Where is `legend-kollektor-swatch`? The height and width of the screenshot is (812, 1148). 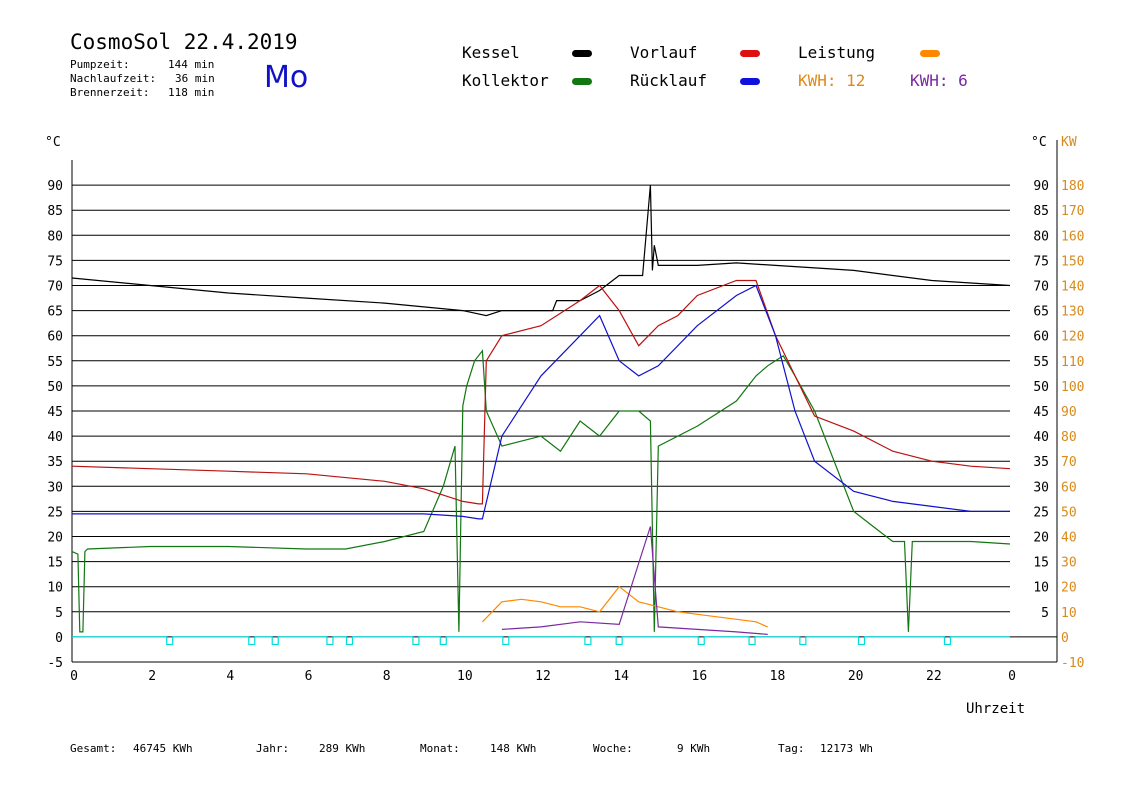 legend-kollektor-swatch is located at coordinates (582, 81).